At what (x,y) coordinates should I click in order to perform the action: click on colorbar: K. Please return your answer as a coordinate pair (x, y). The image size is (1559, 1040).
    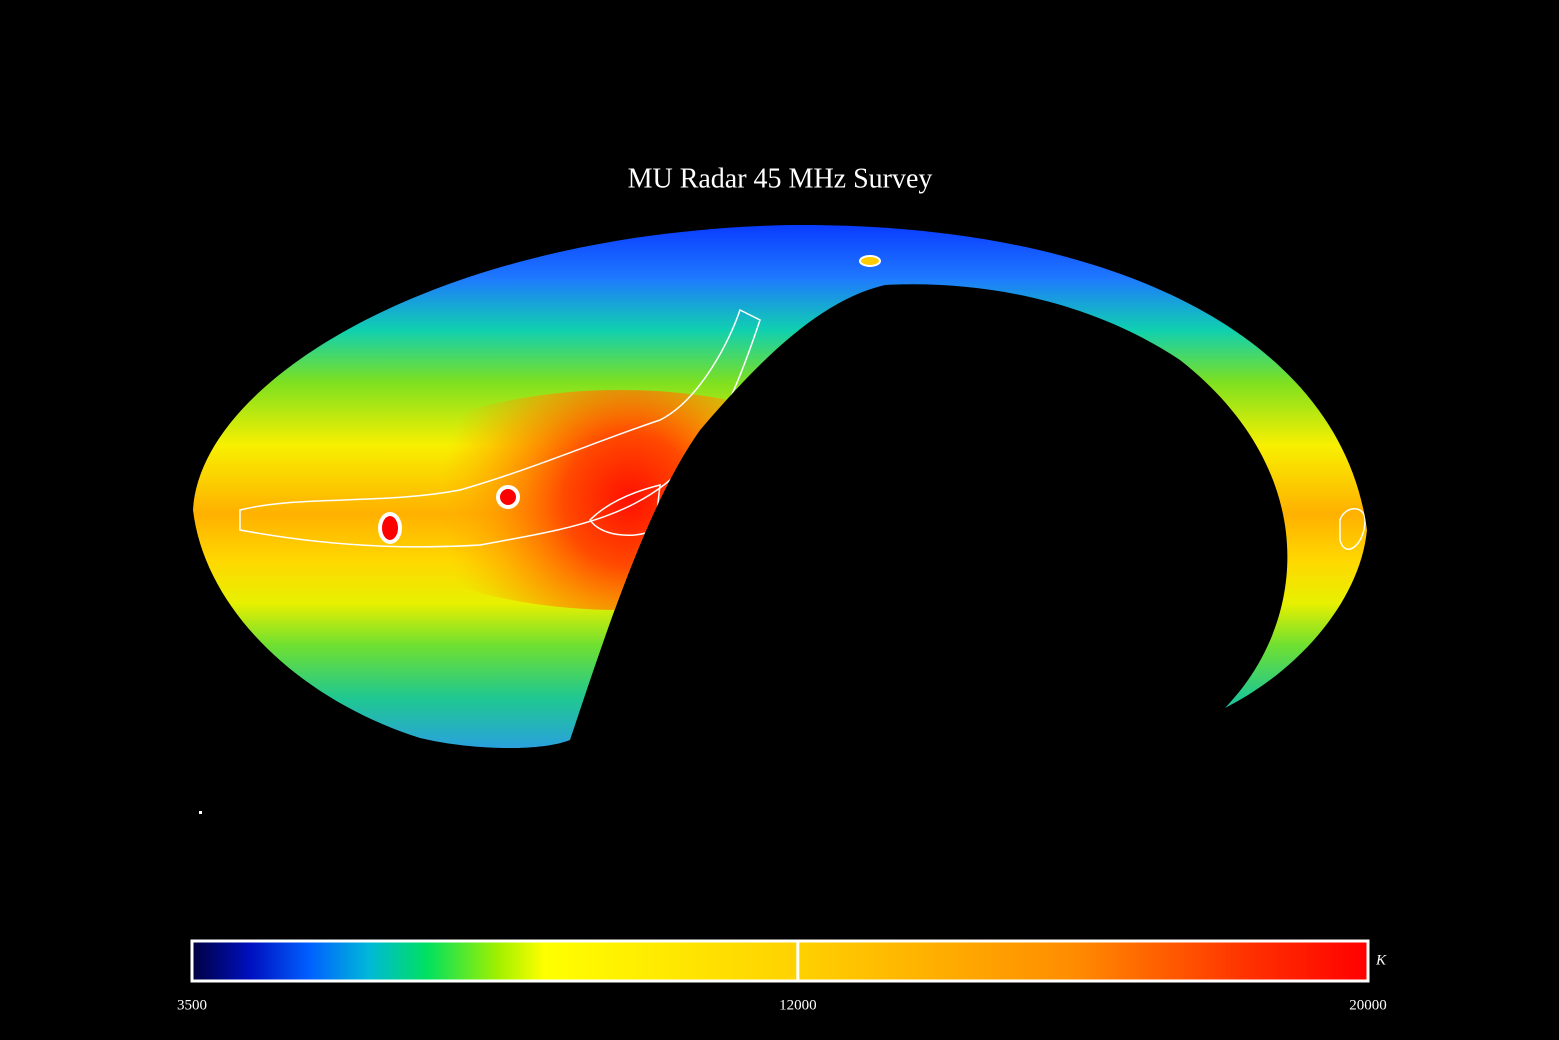
    Looking at the image, I should click on (788, 961).